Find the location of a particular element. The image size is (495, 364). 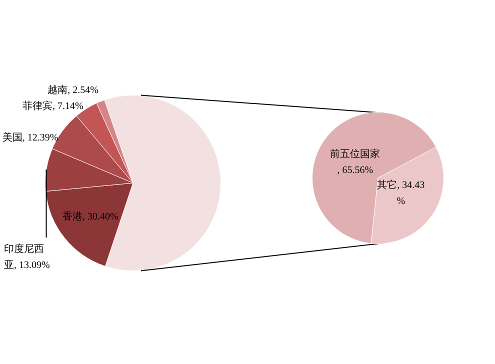

slice-label: 越南, 2.54% is located at coordinates (73, 90).